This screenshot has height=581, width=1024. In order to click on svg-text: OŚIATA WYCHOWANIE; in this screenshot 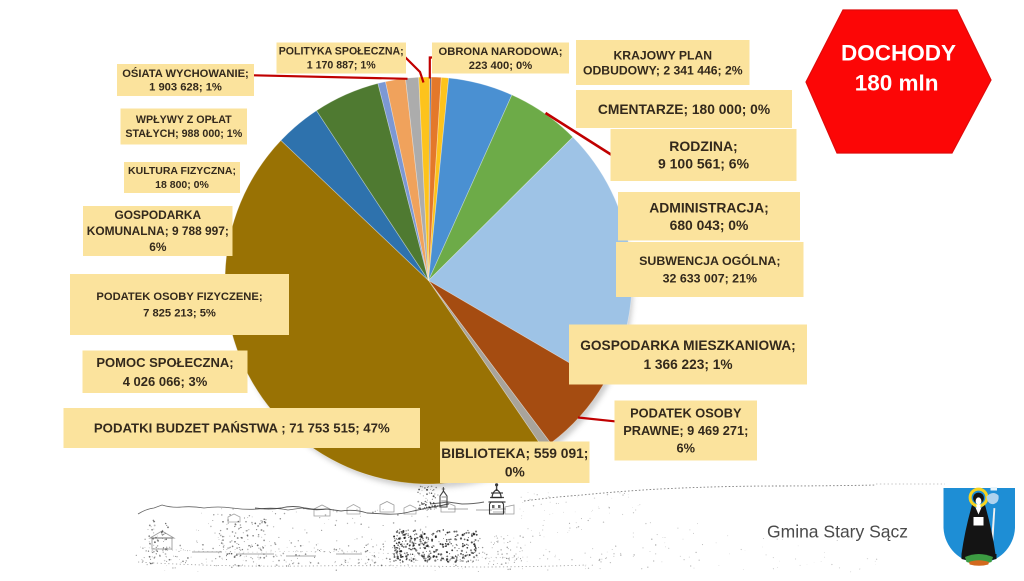, I will do `click(185, 73)`.